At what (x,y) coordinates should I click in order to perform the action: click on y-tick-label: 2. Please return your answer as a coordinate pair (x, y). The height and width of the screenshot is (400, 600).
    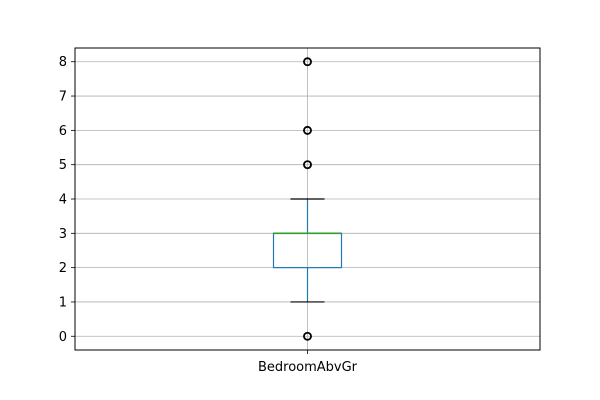
    Looking at the image, I should click on (63, 268).